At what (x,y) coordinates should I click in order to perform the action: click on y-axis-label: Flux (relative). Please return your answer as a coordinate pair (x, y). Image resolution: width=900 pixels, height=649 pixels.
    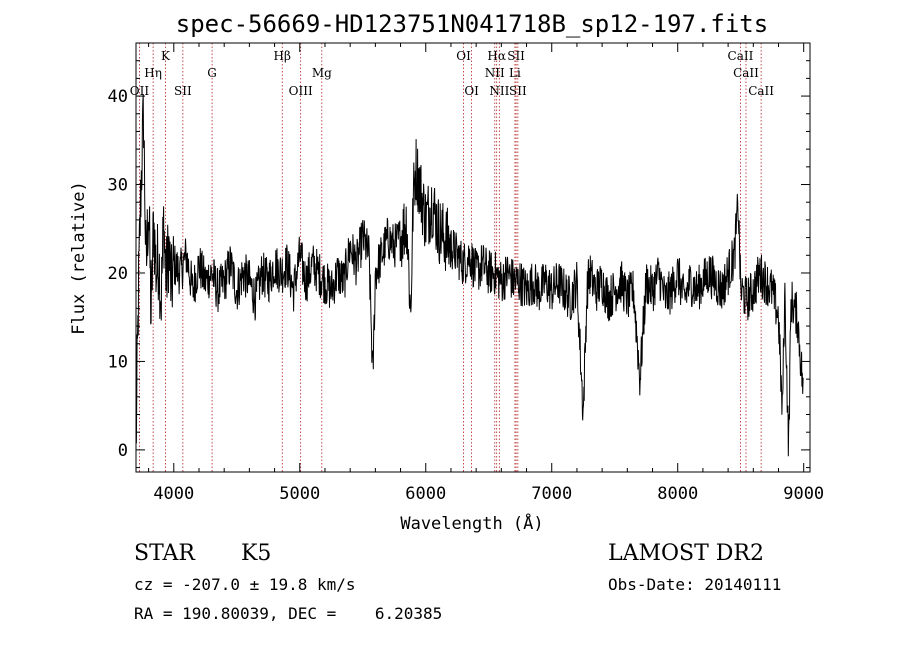
    Looking at the image, I should click on (79, 258).